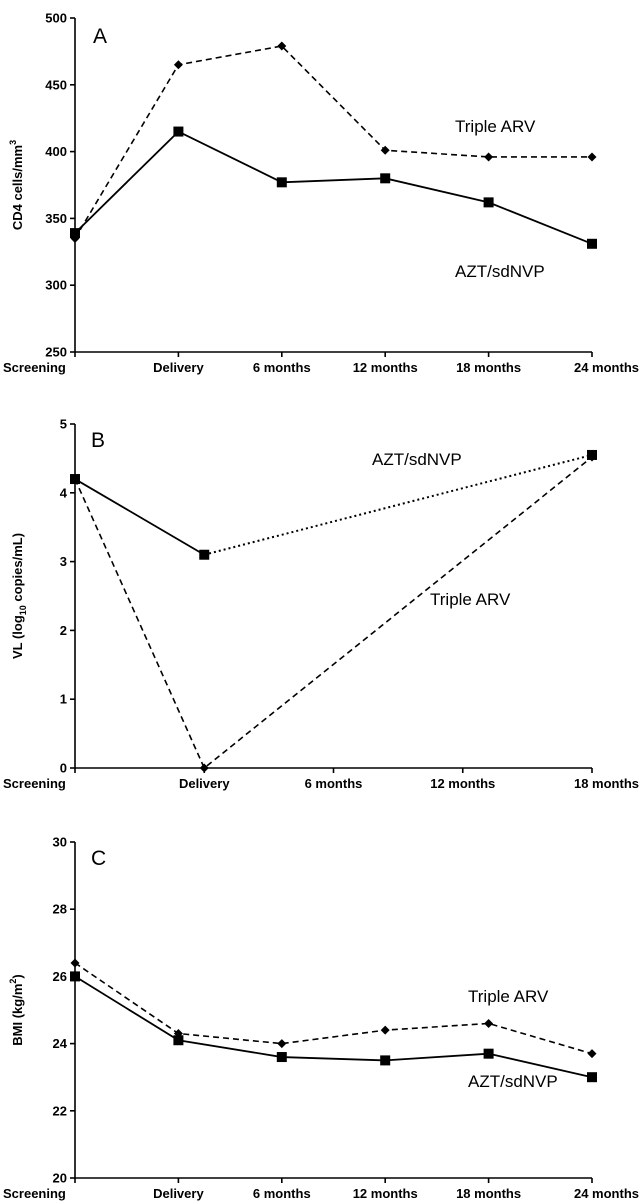 The height and width of the screenshot is (1202, 641). I want to click on y-axis-title: VL (log10 copies/mL), so click(19, 596).